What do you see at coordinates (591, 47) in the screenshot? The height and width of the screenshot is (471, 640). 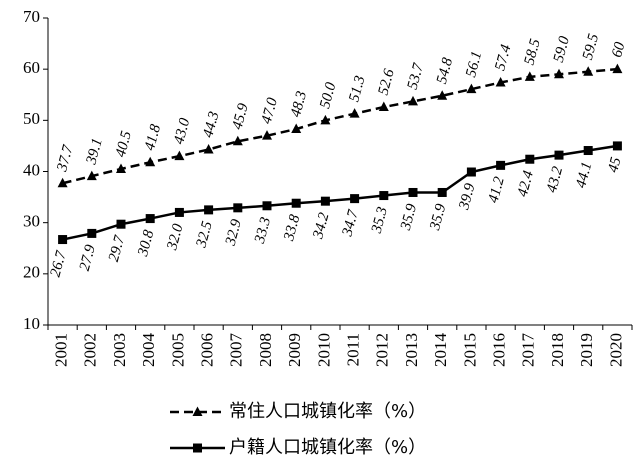 I see `value-label: 59.5` at bounding box center [591, 47].